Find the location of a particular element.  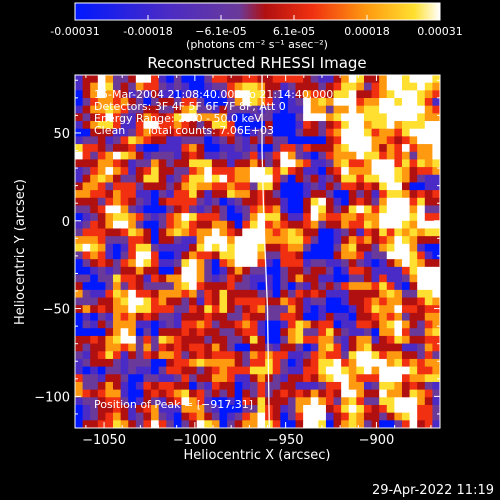

annotation-time-range: 15-Mar-2004 21:08:40.000 to 21:14:40.000 is located at coordinates (213, 94).